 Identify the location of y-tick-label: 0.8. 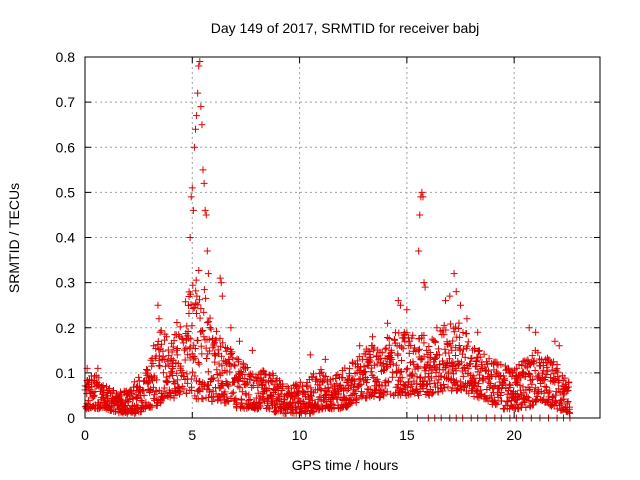
(66, 57).